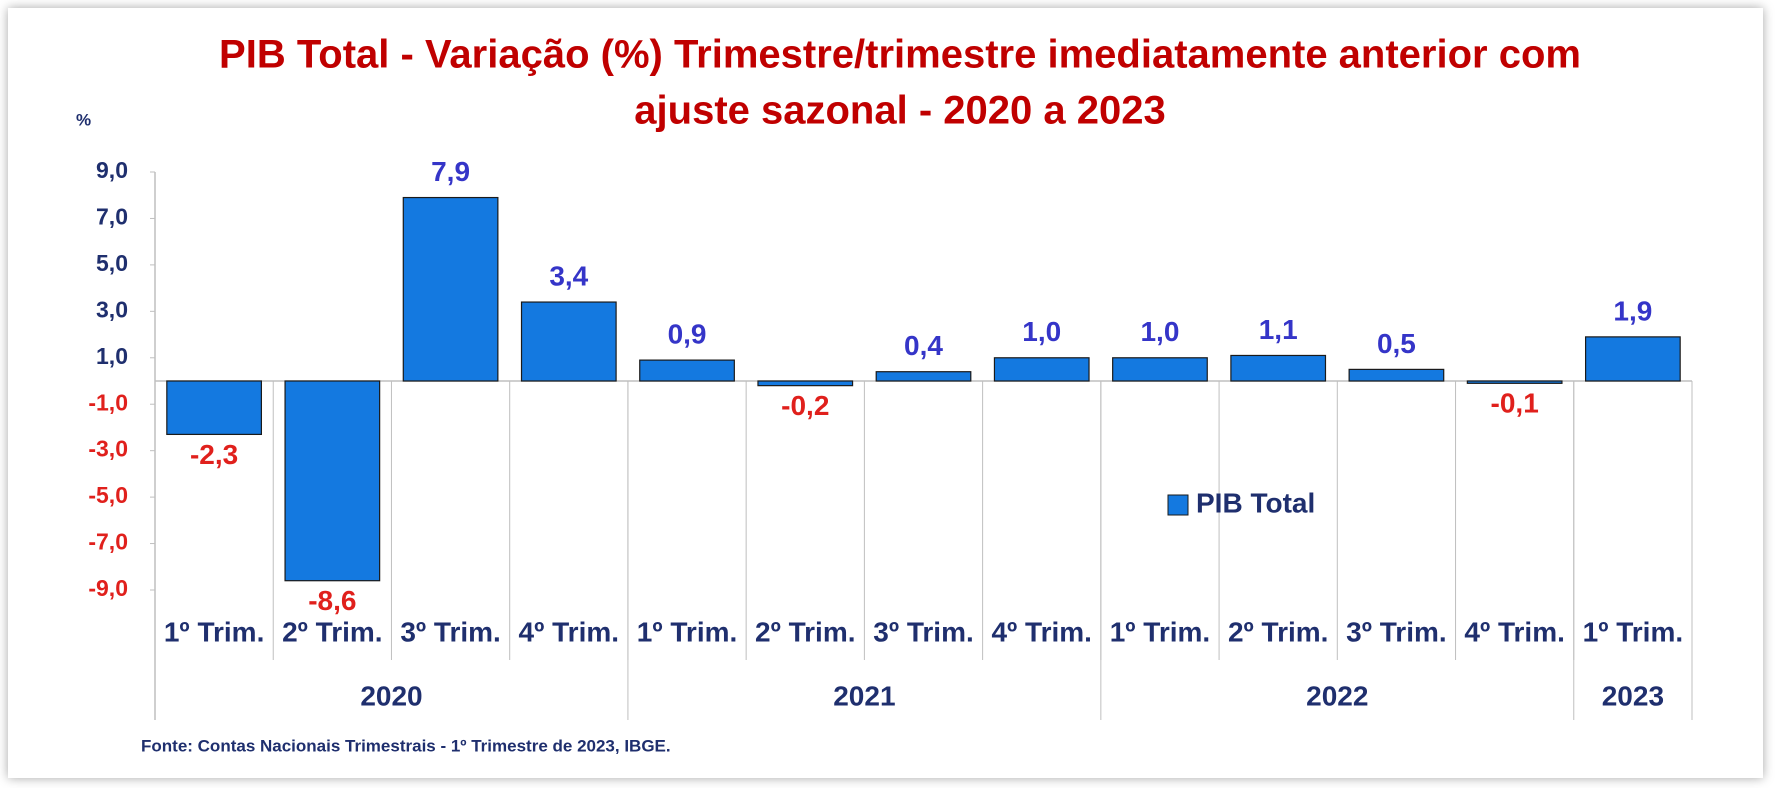 This screenshot has width=1775, height=788. Describe the element at coordinates (1632, 310) in the screenshot. I see `data-label: 1,9` at that location.